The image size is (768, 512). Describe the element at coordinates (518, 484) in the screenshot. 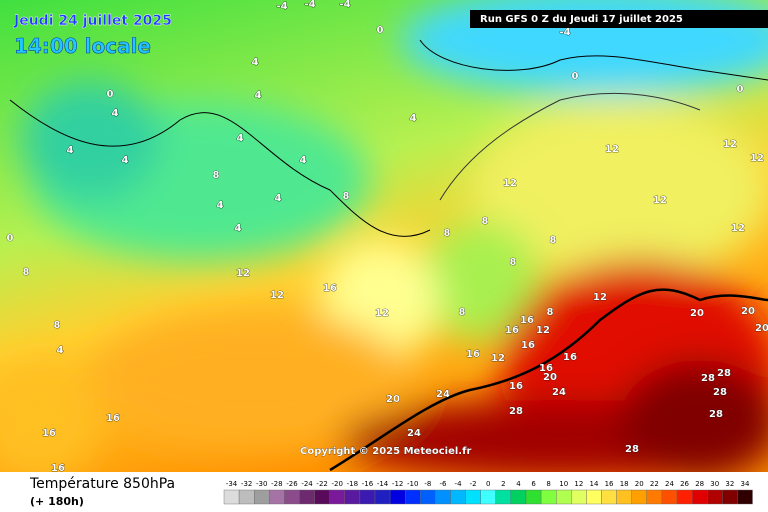

I see `legend-label: 4` at that location.